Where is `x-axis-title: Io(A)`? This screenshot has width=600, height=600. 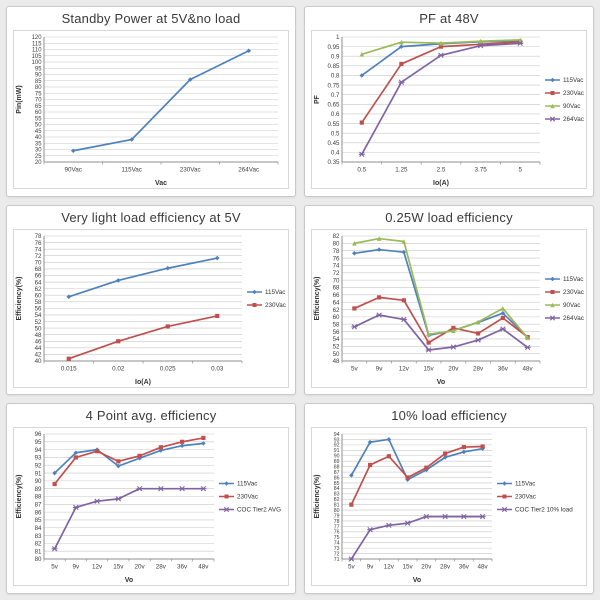 x-axis-title: Io(A) is located at coordinates (441, 183).